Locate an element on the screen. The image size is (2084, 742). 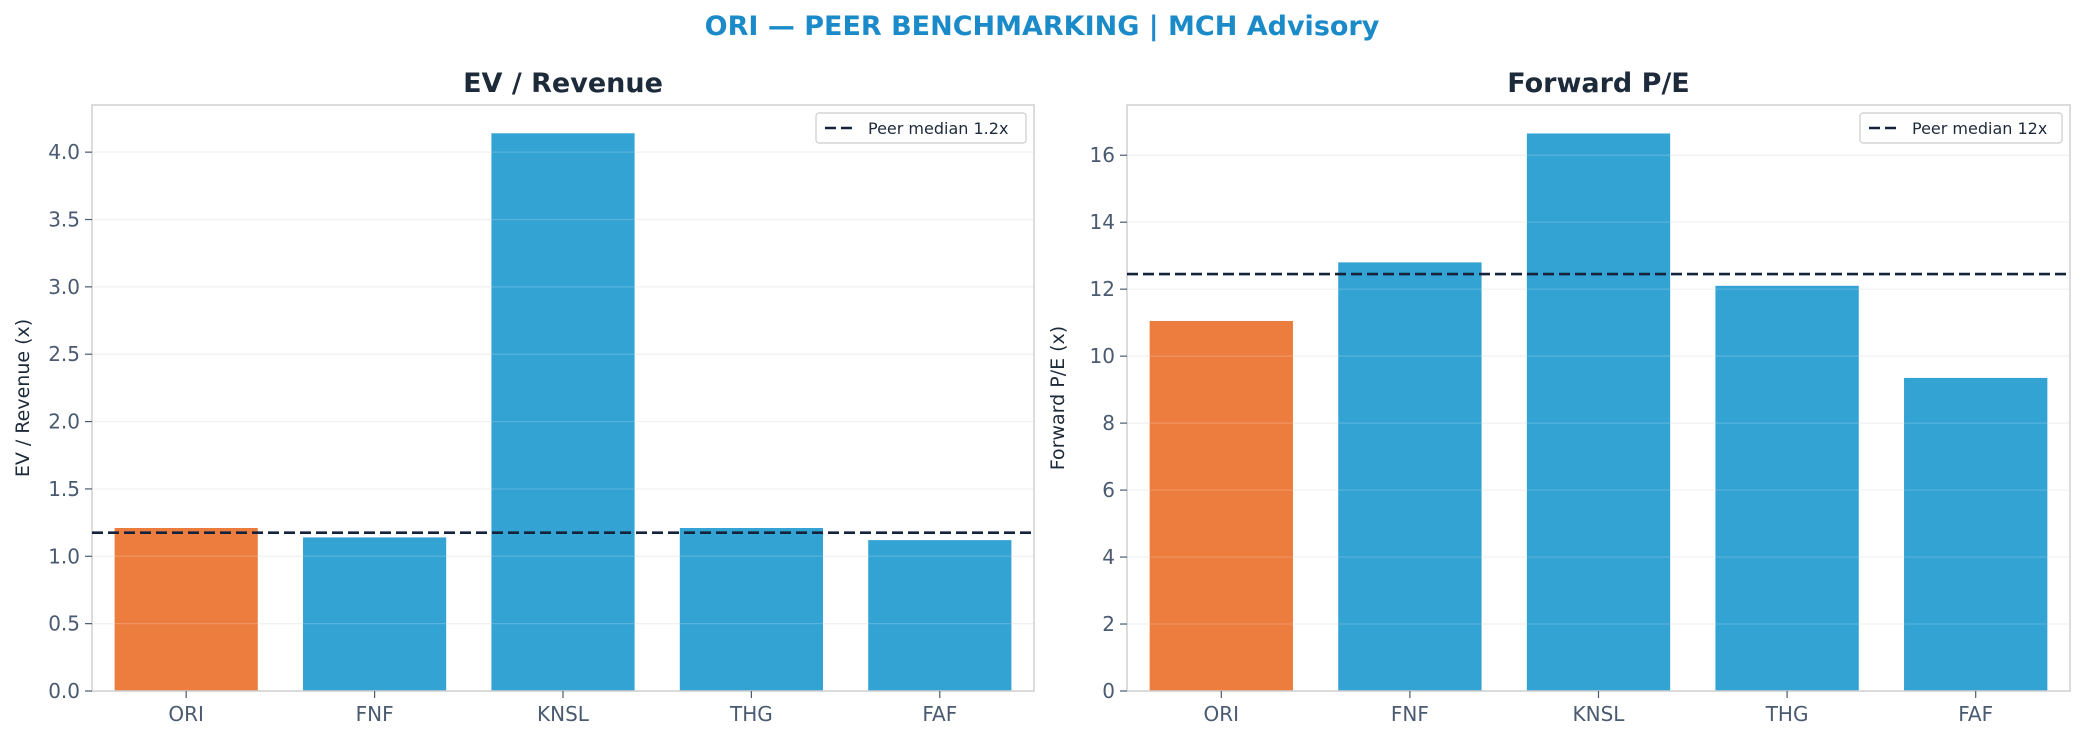
y-tick-label: 6 is located at coordinates (1108, 490).